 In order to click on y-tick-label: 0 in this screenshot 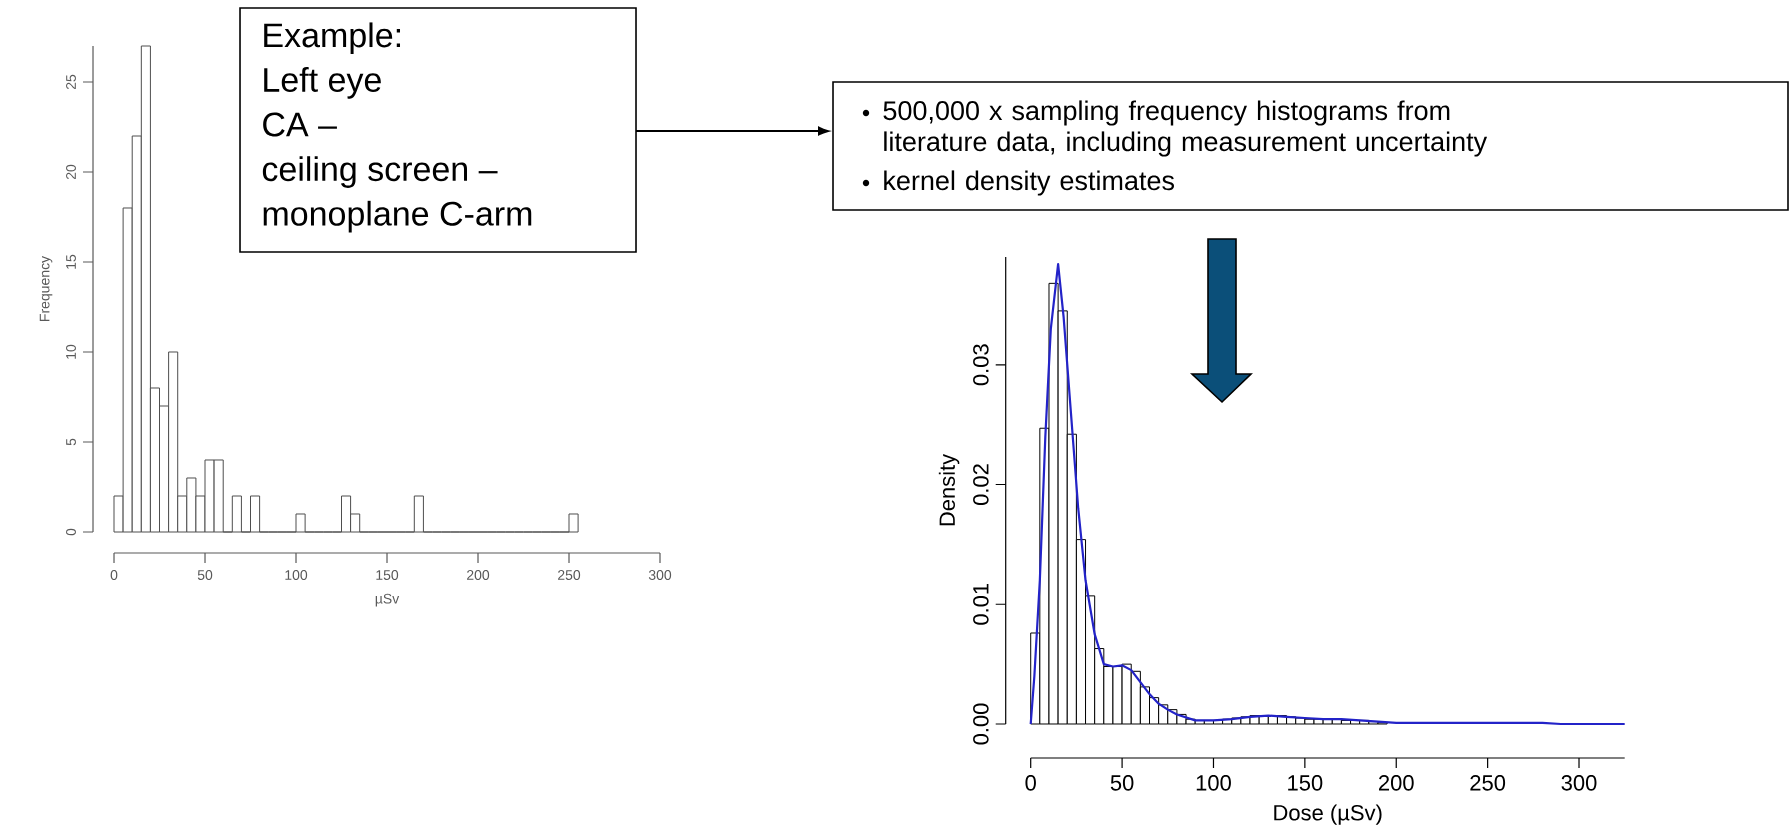, I will do `click(71, 532)`.